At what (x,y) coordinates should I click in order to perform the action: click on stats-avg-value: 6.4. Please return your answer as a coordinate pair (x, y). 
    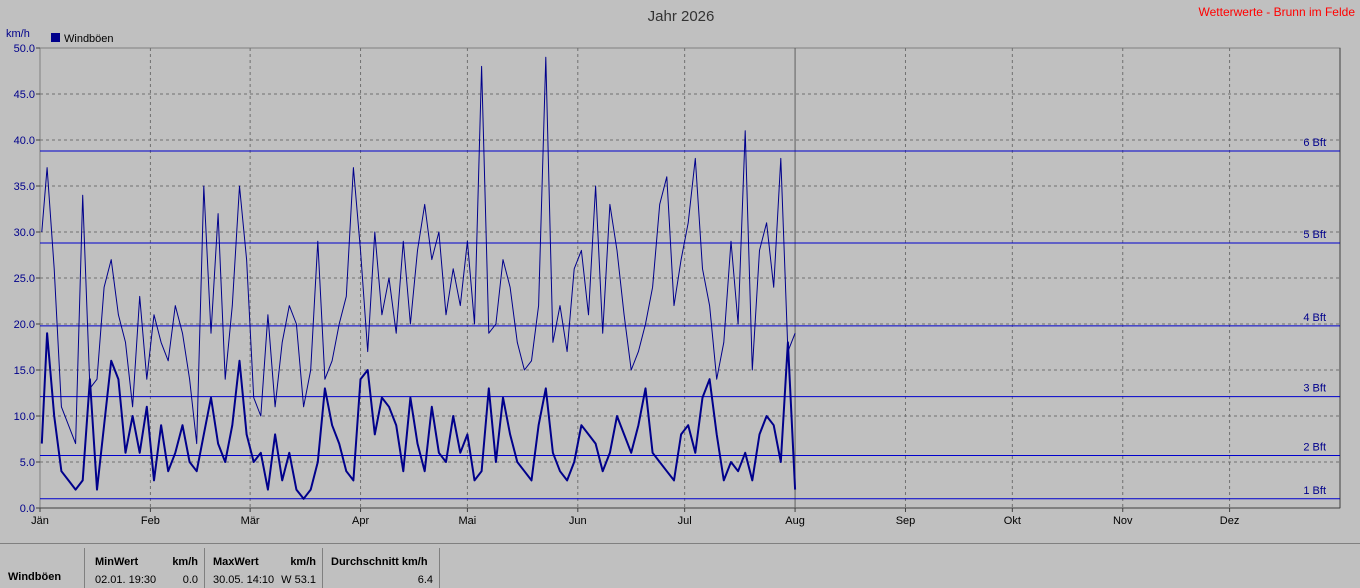
    Looking at the image, I should click on (425, 580).